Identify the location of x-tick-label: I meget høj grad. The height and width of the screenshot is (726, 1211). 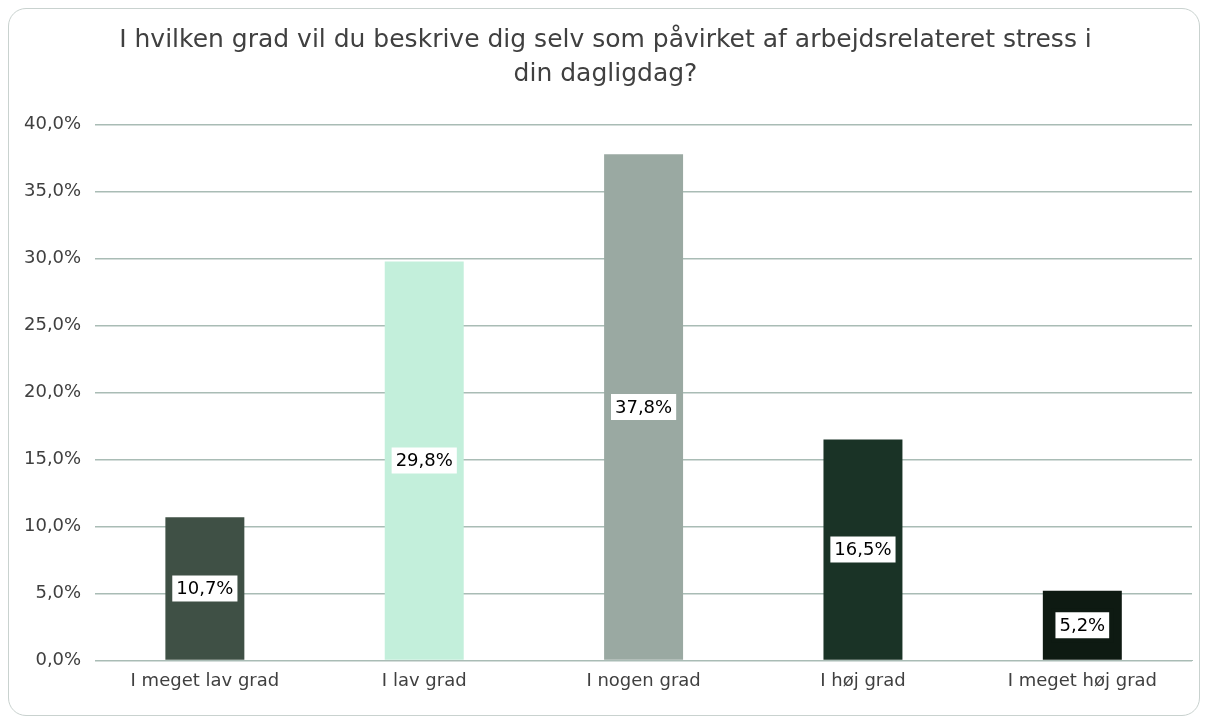
(1082, 679).